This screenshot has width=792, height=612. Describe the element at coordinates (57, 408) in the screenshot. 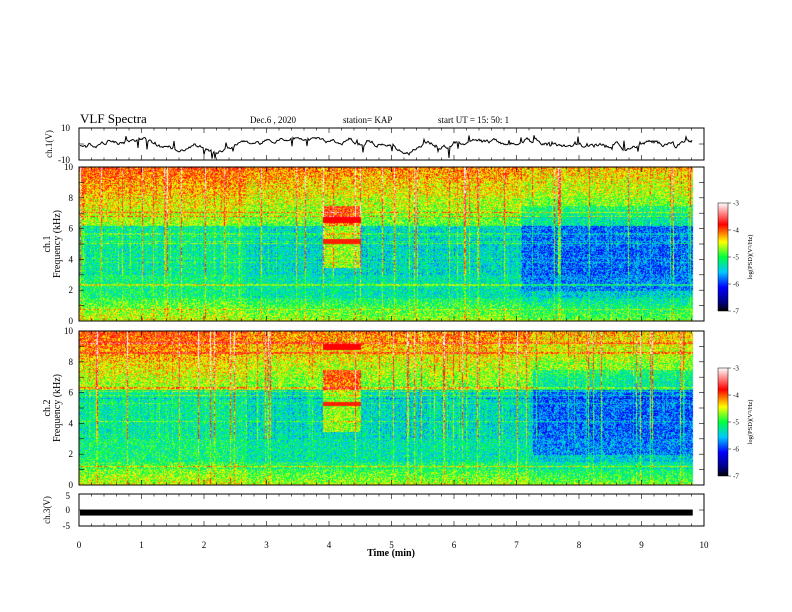

I see `ch2-spectrogram-ylabel: Frequency (kHz)` at that location.